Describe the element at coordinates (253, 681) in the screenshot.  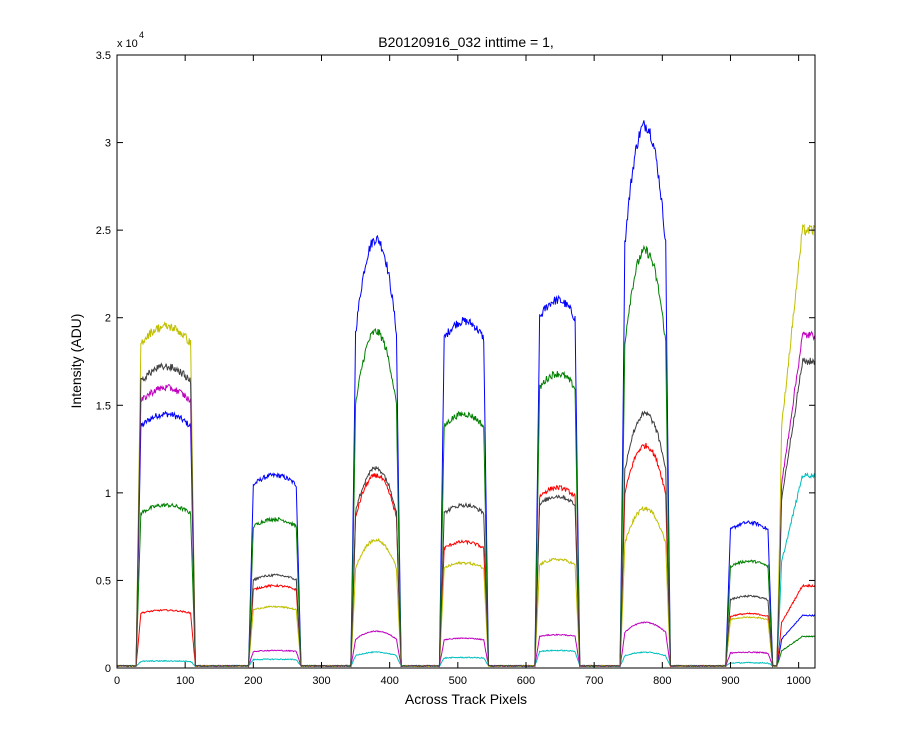
I see `x-tick-label: 200` at that location.